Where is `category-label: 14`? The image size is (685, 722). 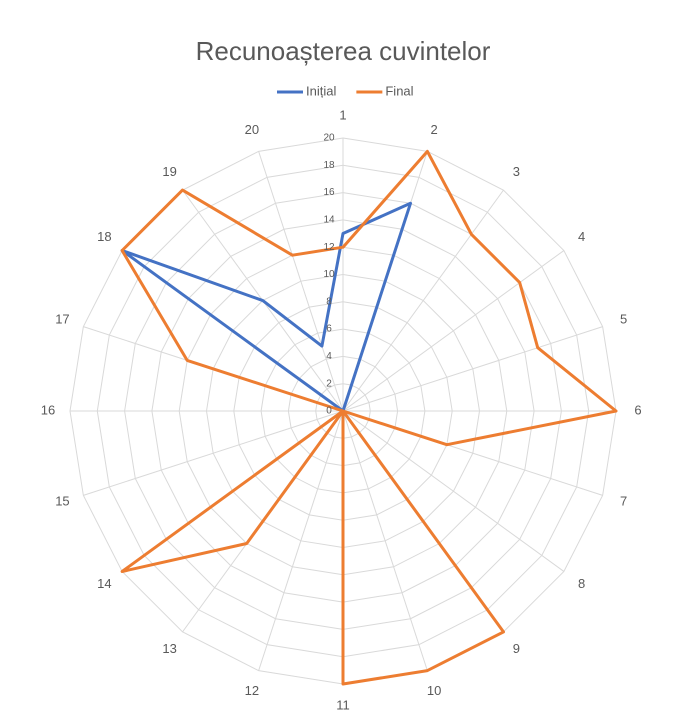 category-label: 14 is located at coordinates (104, 583).